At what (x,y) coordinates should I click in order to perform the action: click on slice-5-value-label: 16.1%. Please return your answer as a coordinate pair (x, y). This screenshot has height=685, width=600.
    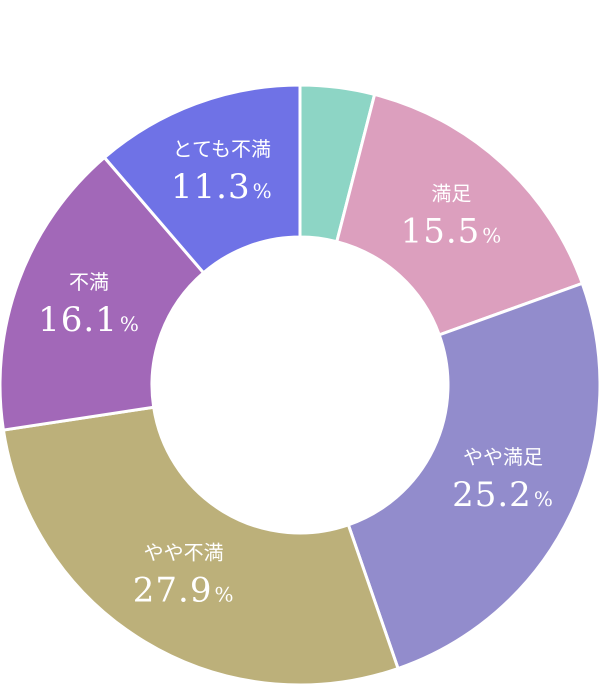
    Looking at the image, I should click on (89, 320).